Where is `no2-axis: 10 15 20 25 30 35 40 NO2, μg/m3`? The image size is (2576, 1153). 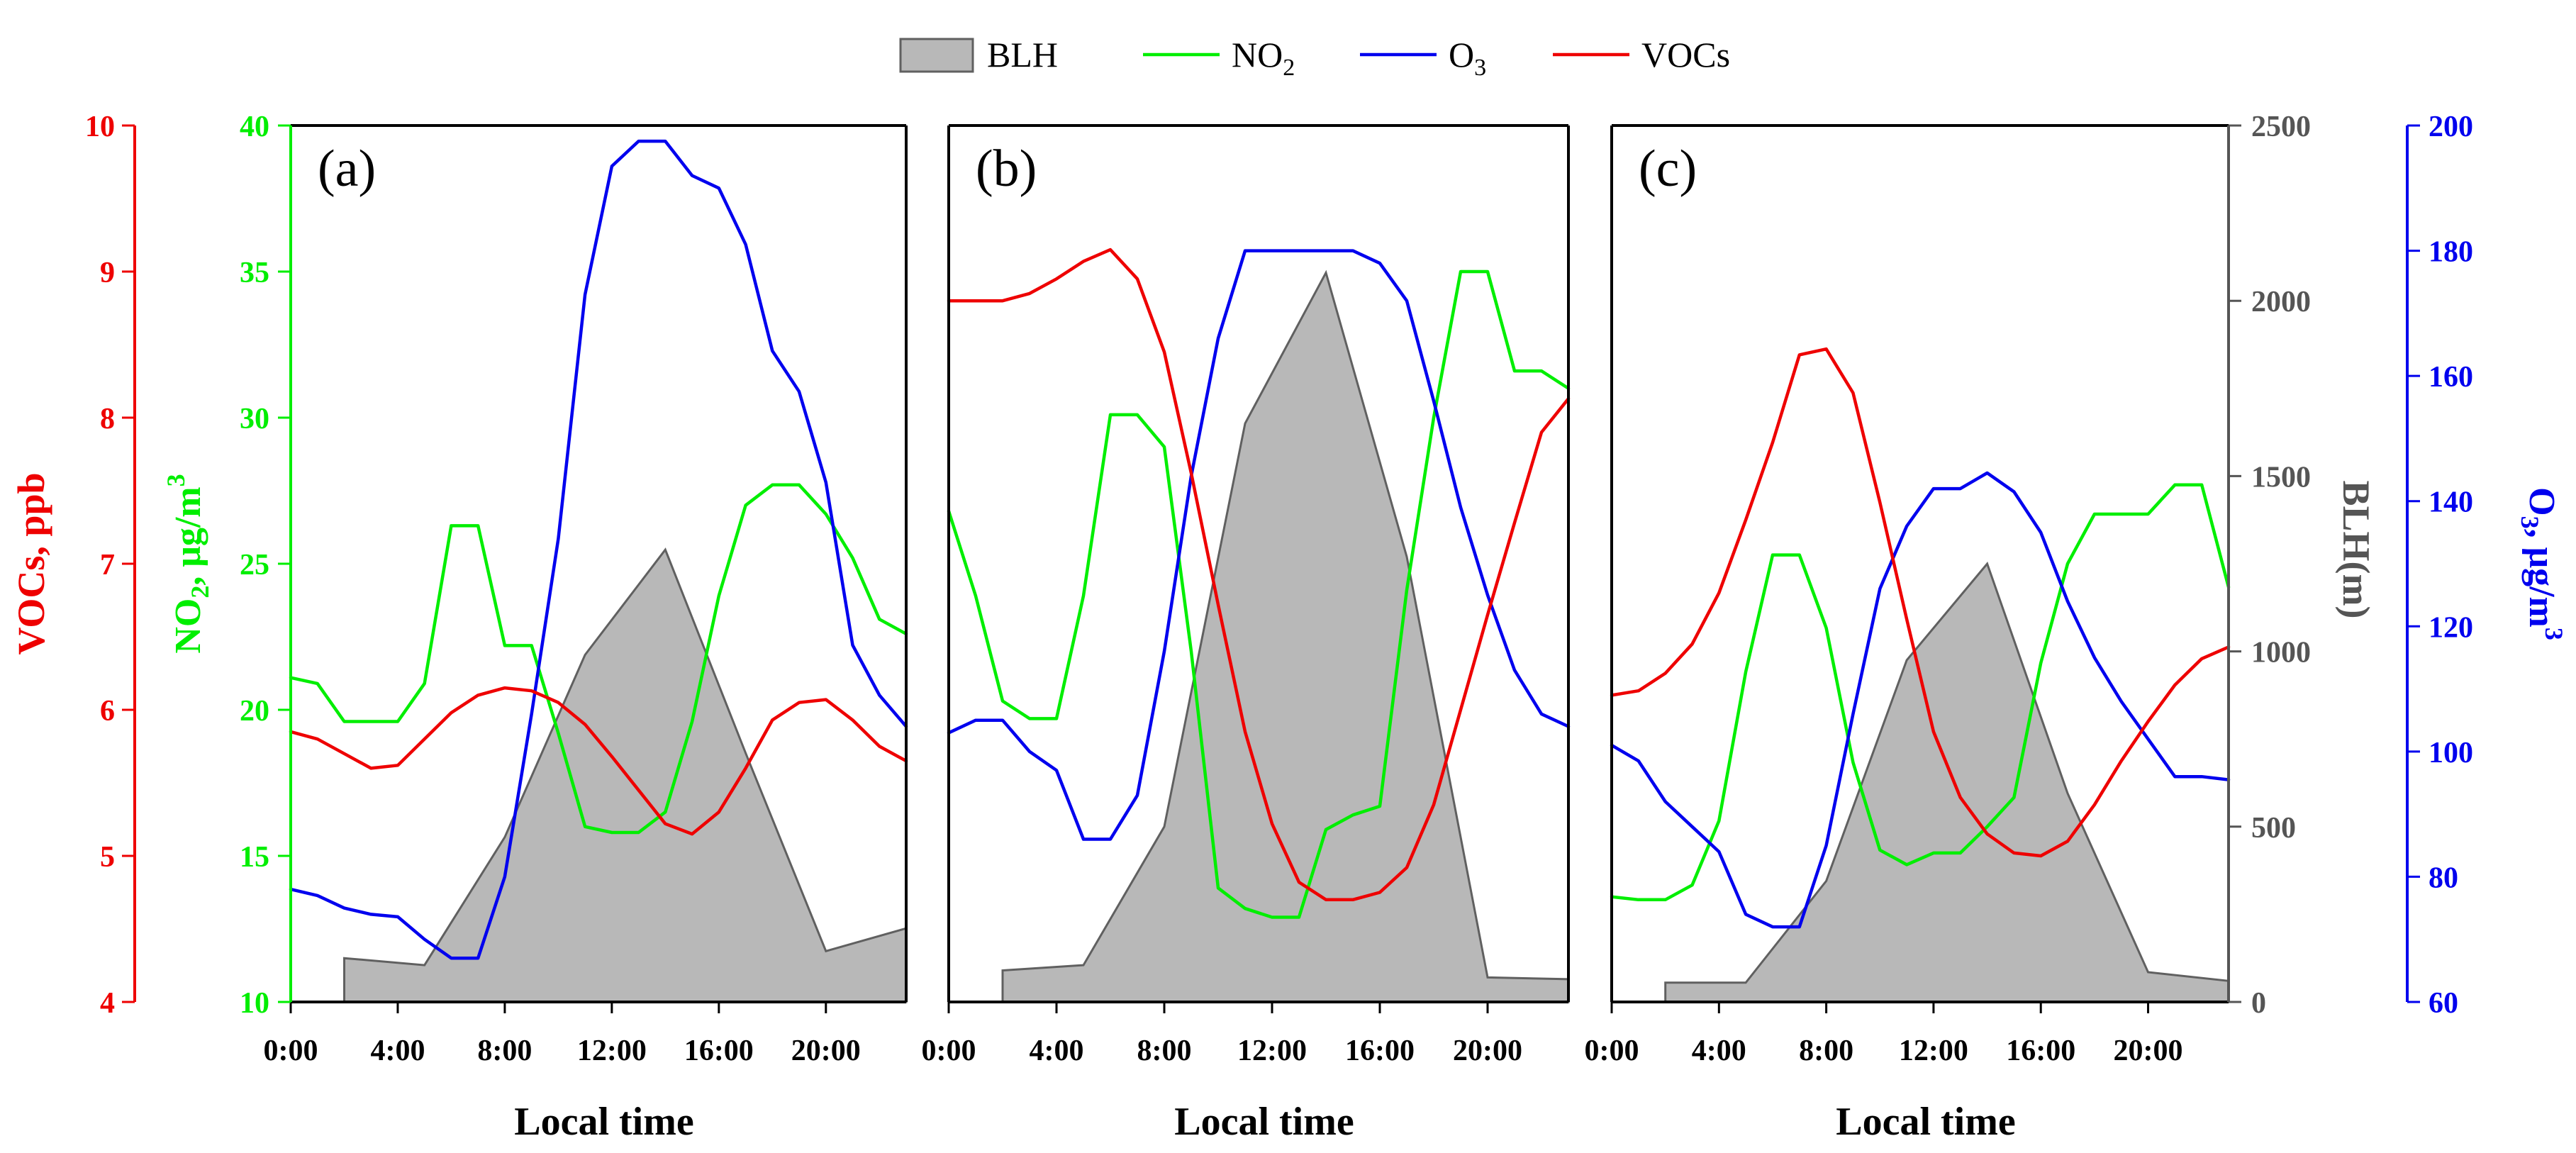 no2-axis: 10 15 20 25 30 35 40 NO2, μg/m3 is located at coordinates (227, 566).